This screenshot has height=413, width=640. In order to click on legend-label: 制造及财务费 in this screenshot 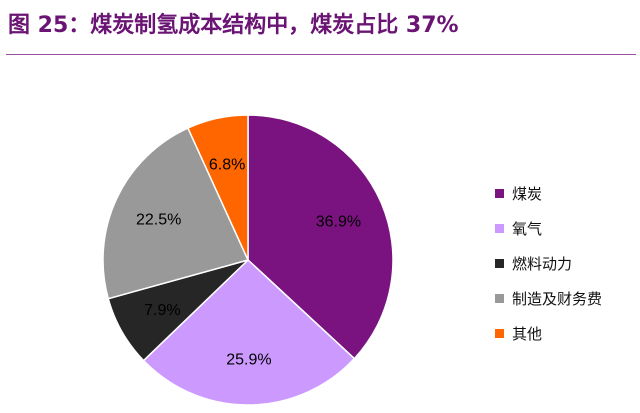, I will do `click(557, 299)`.